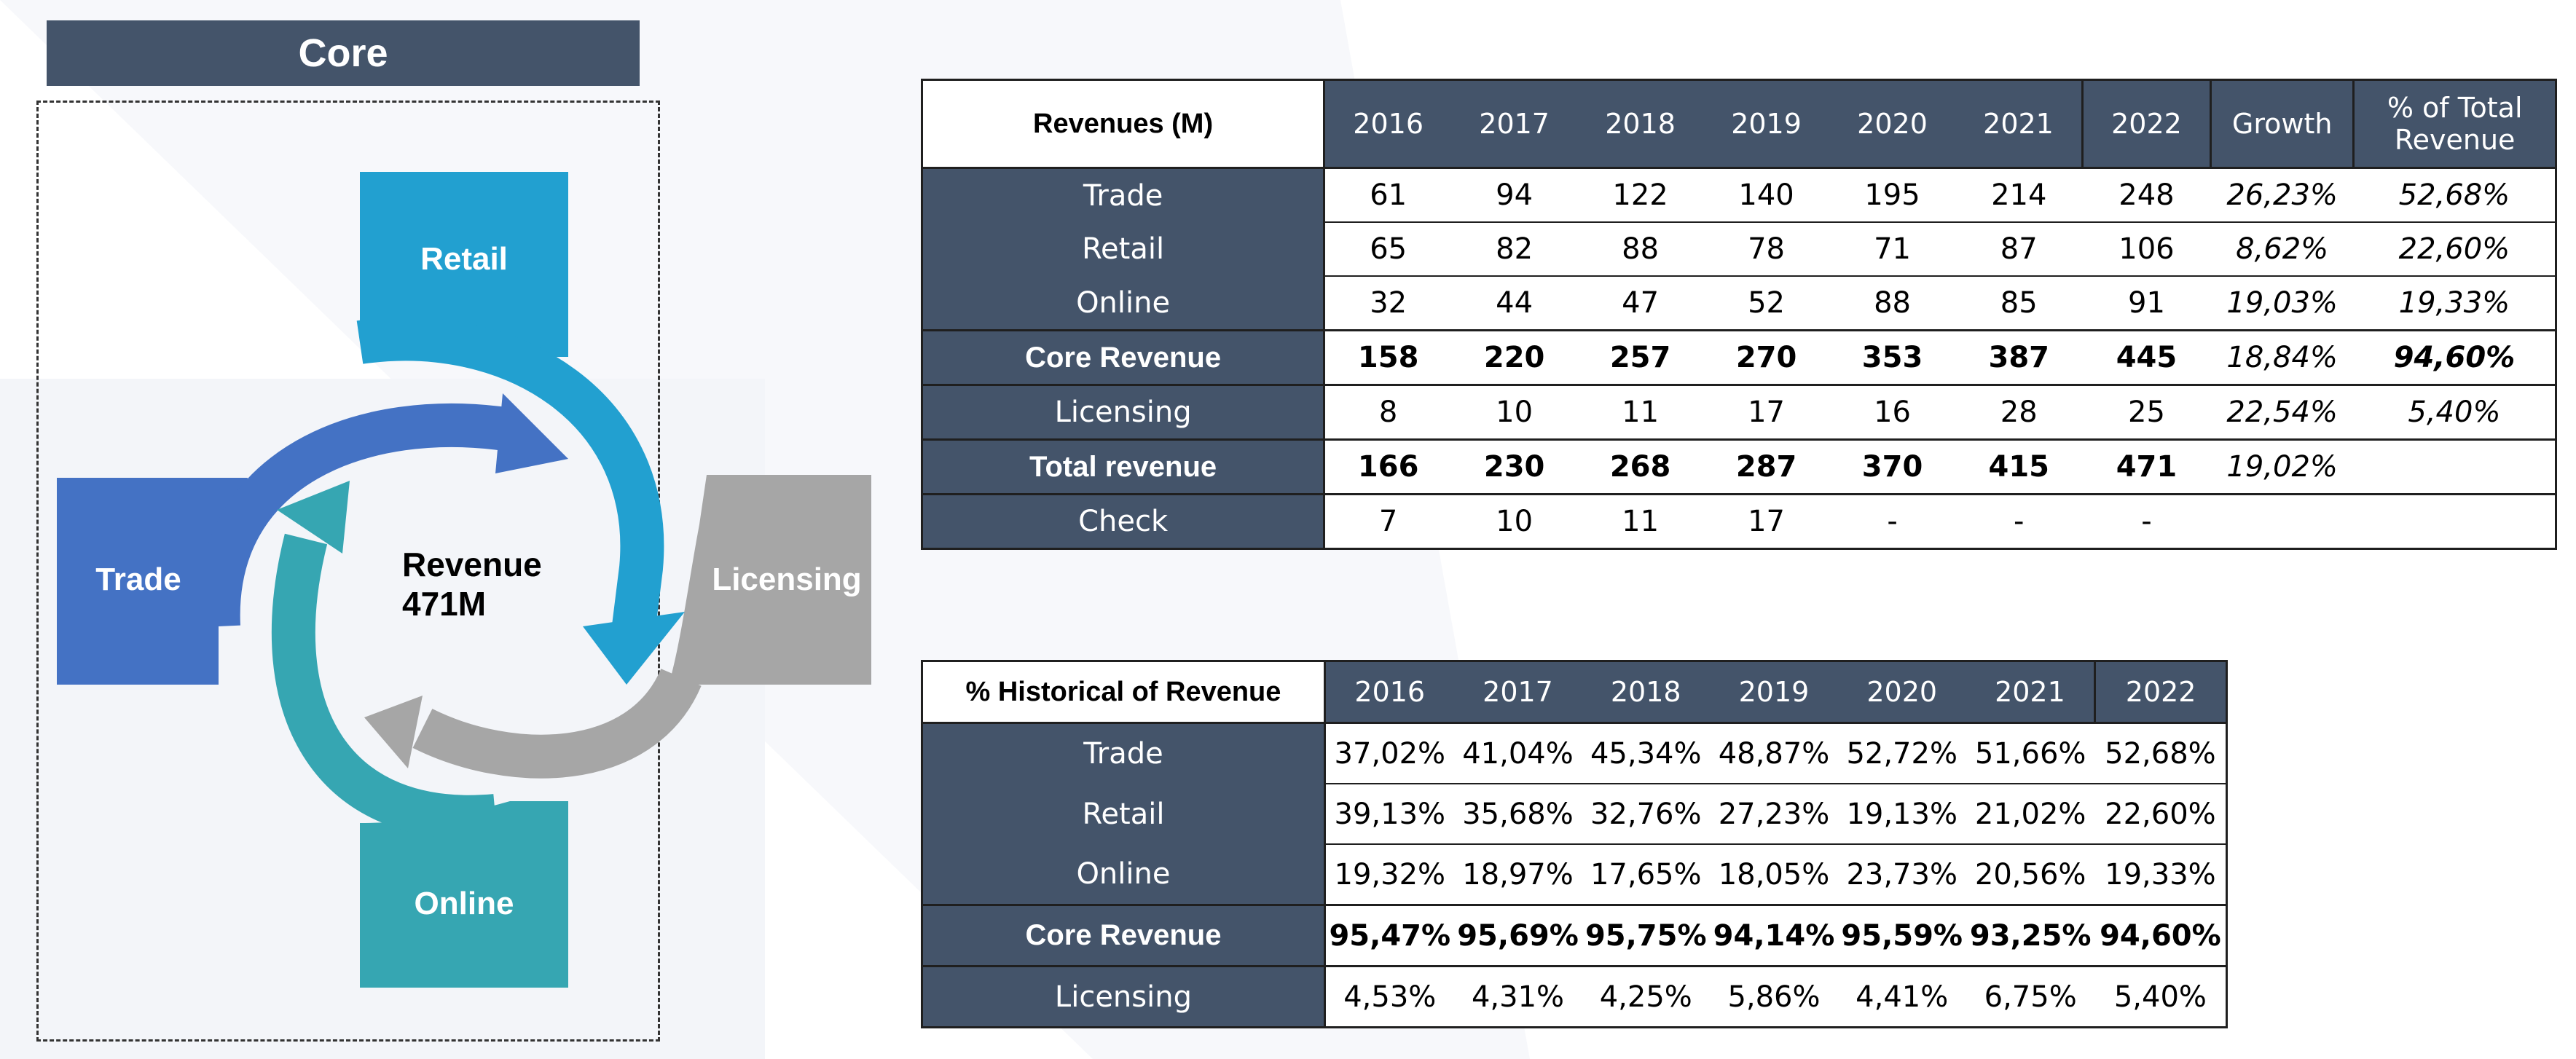 The height and width of the screenshot is (1059, 2576). Describe the element at coordinates (1388, 521) in the screenshot. I see `table-cell: 7` at that location.